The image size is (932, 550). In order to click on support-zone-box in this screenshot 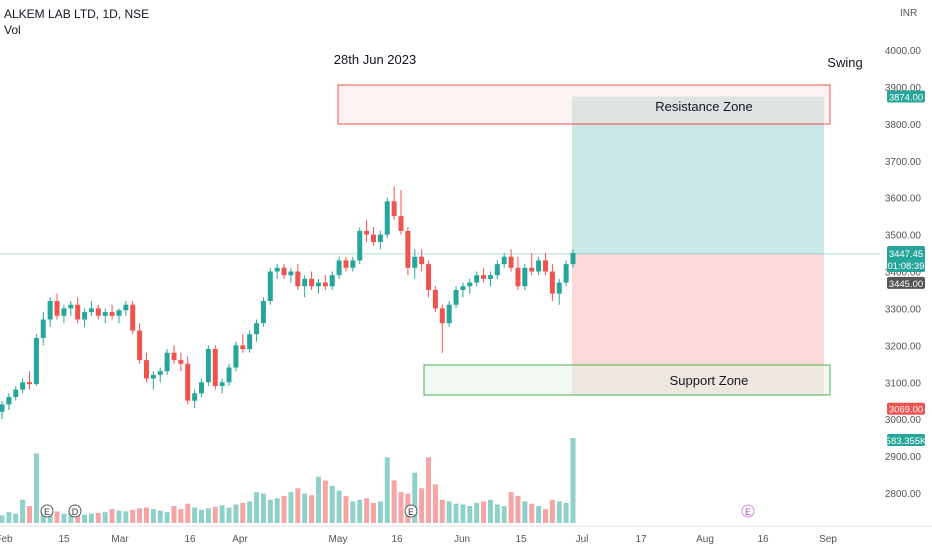, I will do `click(627, 380)`.